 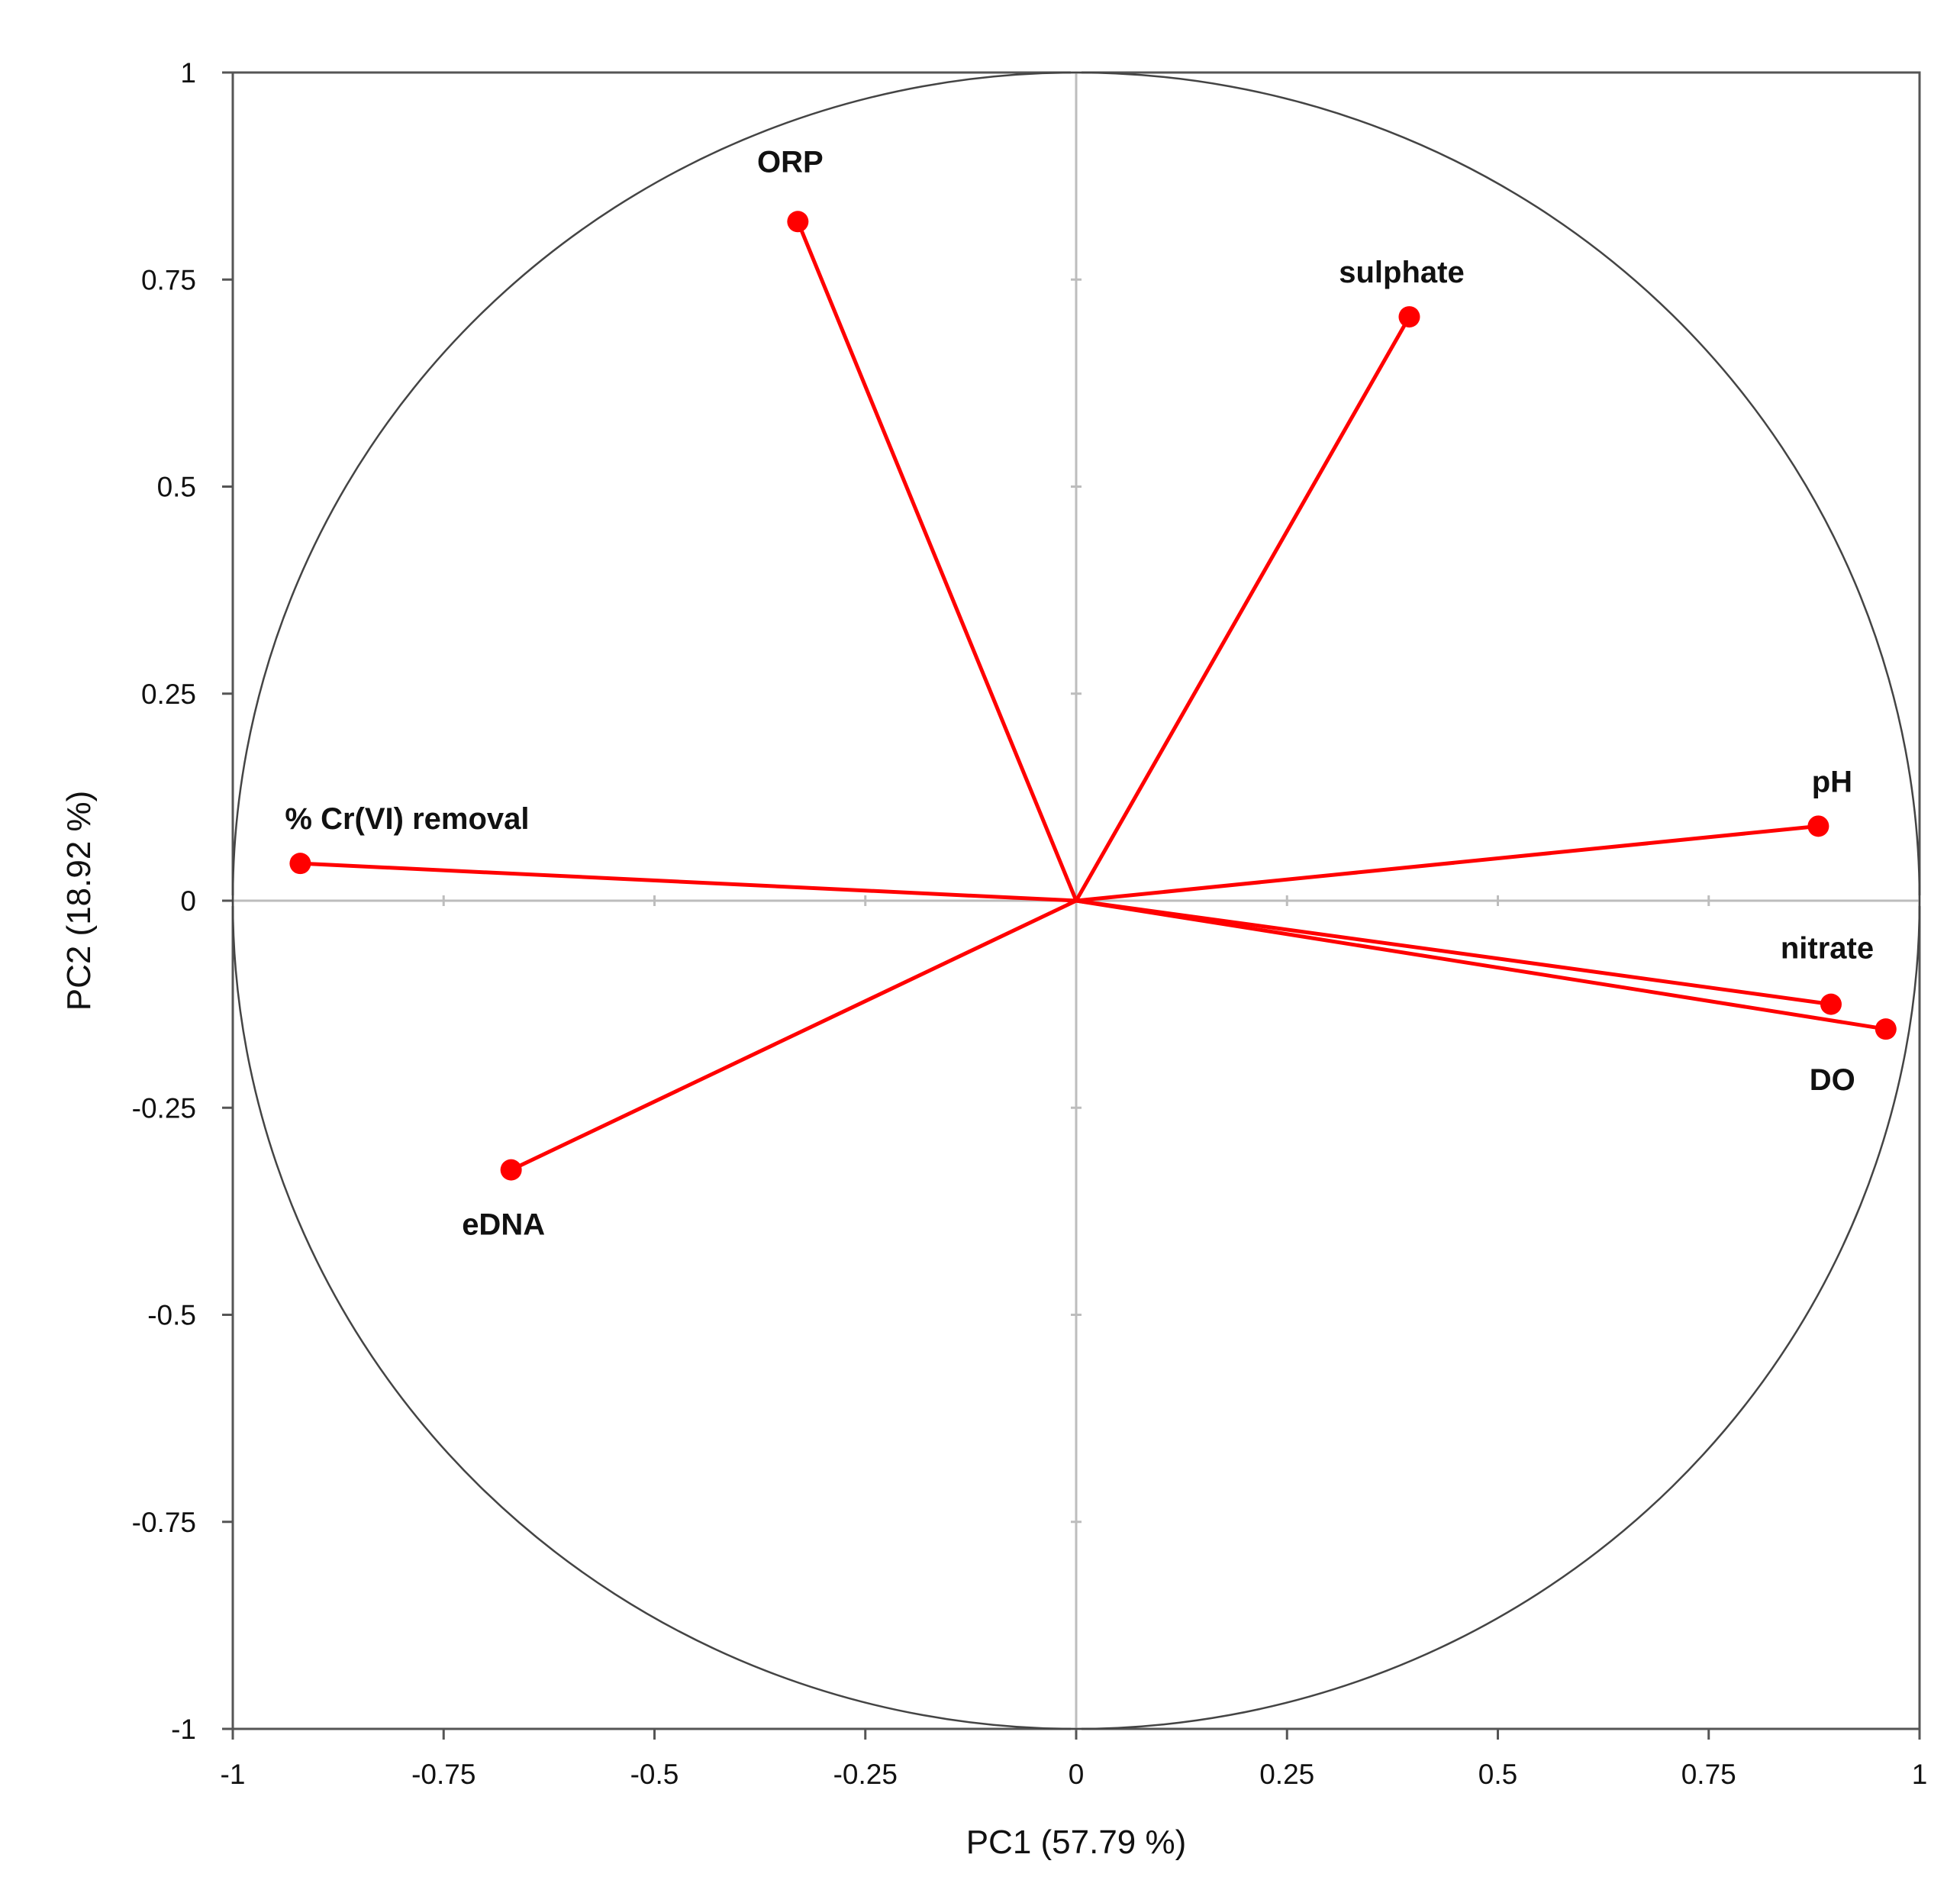 What do you see at coordinates (1832, 781) in the screenshot?
I see `variable-label: pH` at bounding box center [1832, 781].